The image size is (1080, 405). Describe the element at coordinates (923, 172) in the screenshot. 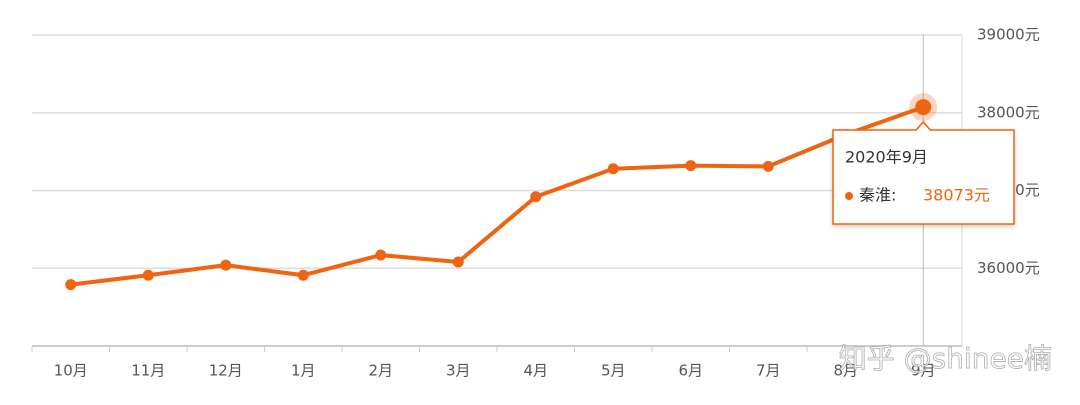

I see `tooltip-box` at that location.